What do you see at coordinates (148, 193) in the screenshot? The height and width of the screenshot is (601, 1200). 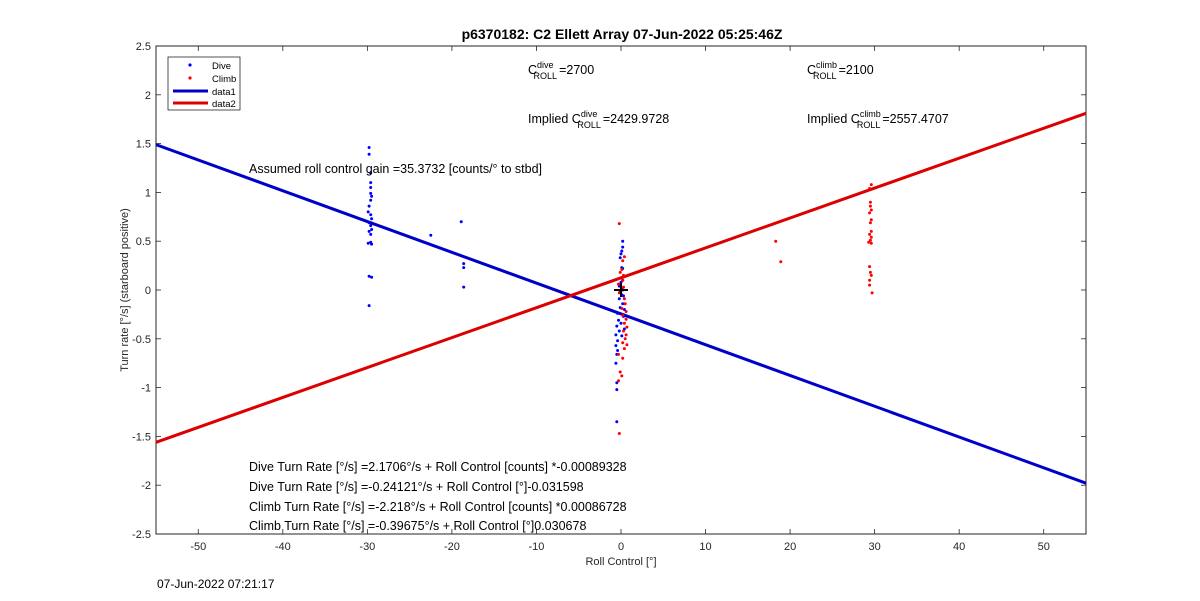 I see `y-tick-label: 1` at bounding box center [148, 193].